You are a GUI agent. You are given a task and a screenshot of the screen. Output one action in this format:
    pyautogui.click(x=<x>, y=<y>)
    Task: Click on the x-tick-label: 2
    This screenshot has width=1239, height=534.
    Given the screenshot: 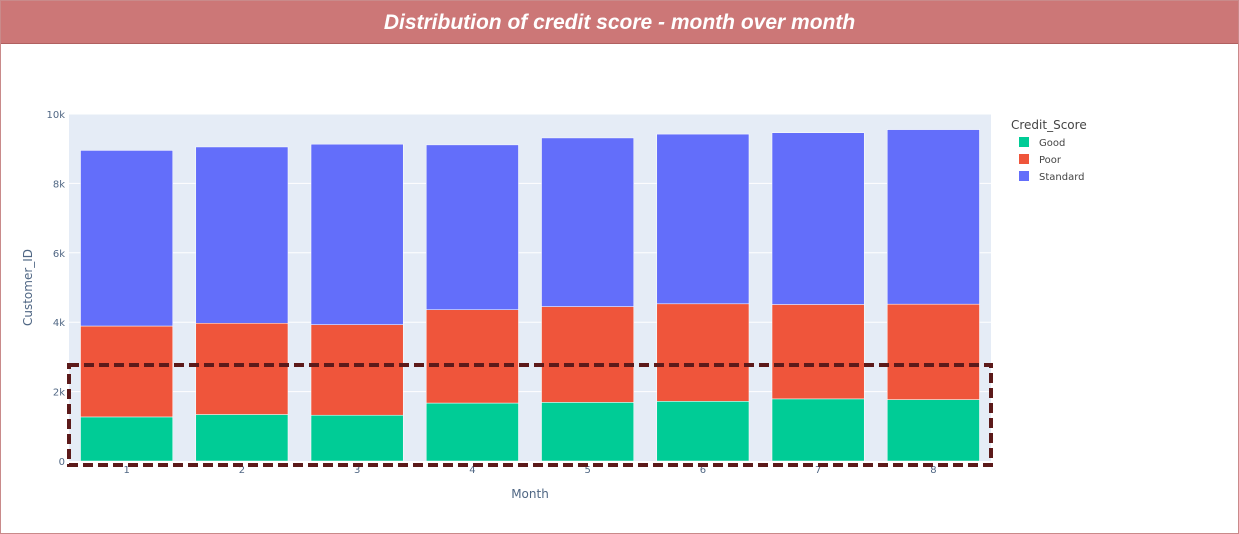 What is the action you would take?
    pyautogui.click(x=242, y=470)
    